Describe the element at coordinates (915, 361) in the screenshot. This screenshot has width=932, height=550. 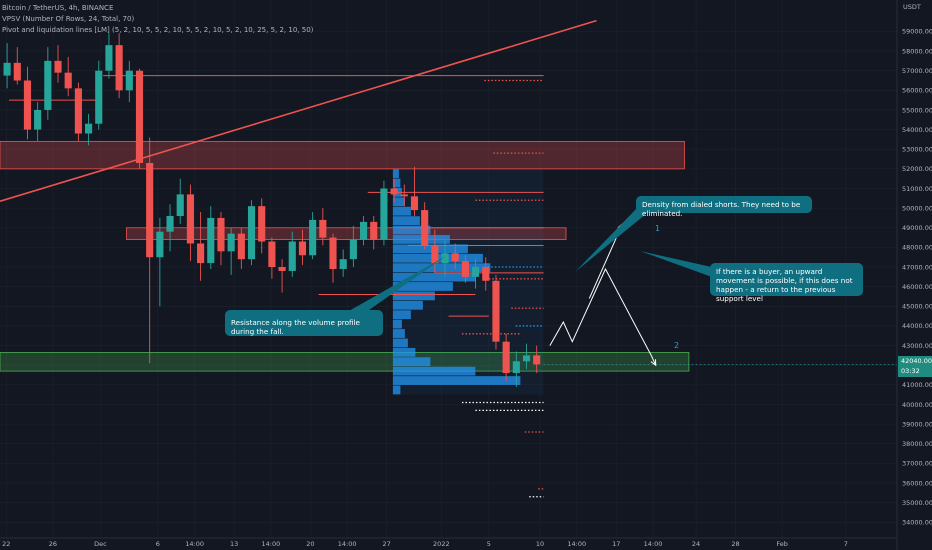
I see `last-price-tag: 42040.00` at that location.